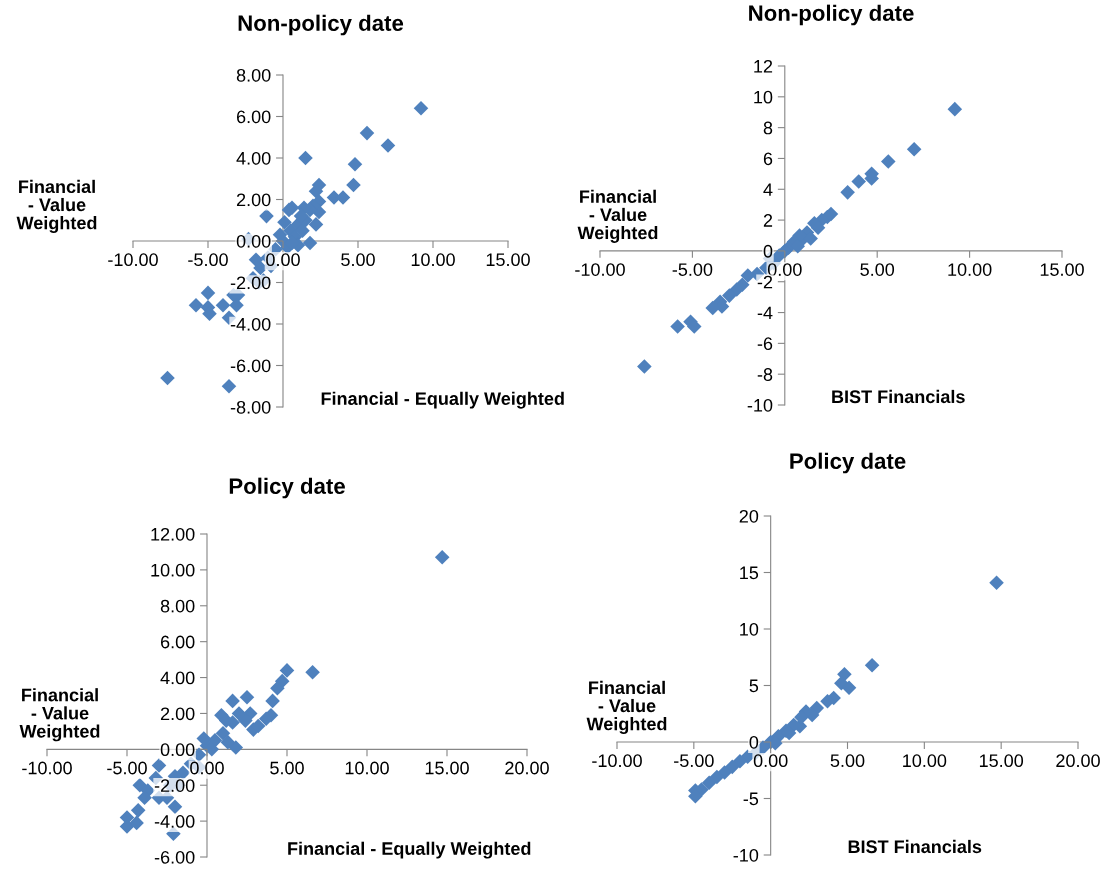  Describe the element at coordinates (754, 686) in the screenshot. I see `y-tick-label: 5` at that location.